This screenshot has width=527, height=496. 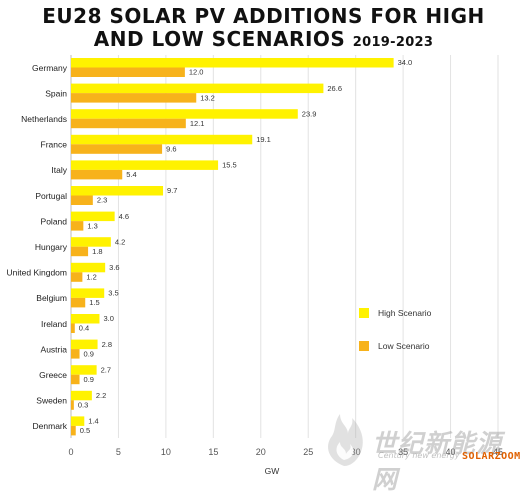 What do you see at coordinates (108, 318) in the screenshot?
I see `data-label: 3.0` at bounding box center [108, 318].